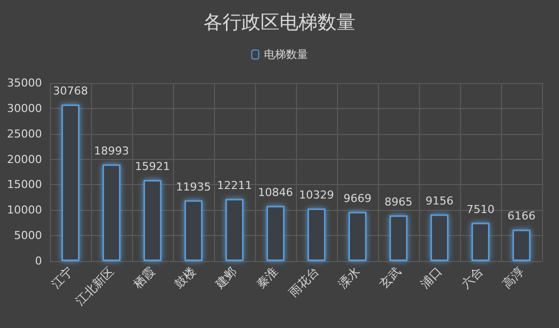 The height and width of the screenshot is (328, 559). What do you see at coordinates (304, 282) in the screenshot?
I see `x-tick-label: 雨花台` at bounding box center [304, 282].